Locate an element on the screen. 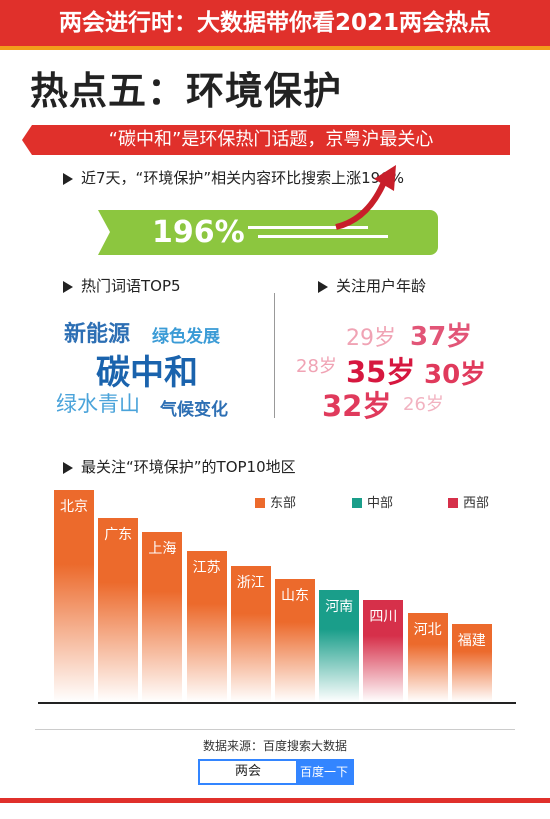 This screenshot has height=819, width=550. keywords-section-text: 热门词语TOP5 is located at coordinates (131, 286).